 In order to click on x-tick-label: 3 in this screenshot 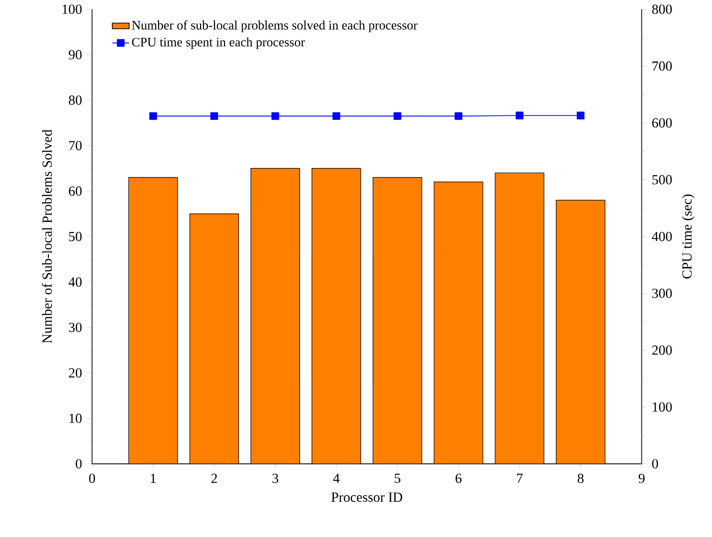, I will do `click(275, 478)`.